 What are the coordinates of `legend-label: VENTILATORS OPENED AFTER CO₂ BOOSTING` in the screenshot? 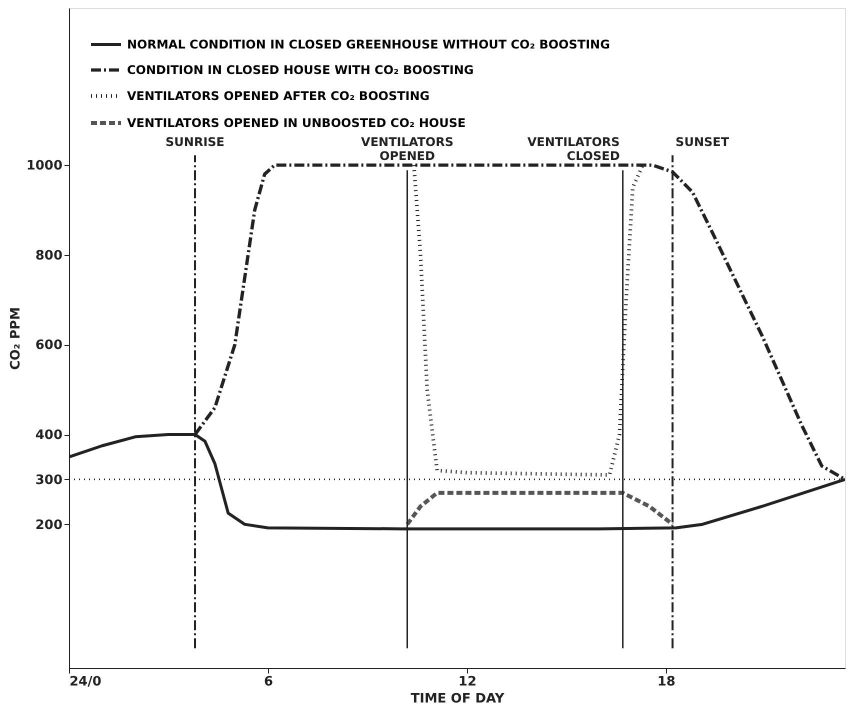 It's located at (278, 96).